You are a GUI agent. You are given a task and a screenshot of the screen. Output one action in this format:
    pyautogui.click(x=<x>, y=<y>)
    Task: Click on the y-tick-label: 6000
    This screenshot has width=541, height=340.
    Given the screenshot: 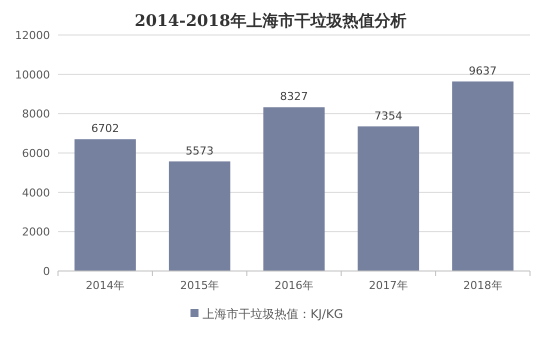 What is the action you would take?
    pyautogui.click(x=36, y=153)
    